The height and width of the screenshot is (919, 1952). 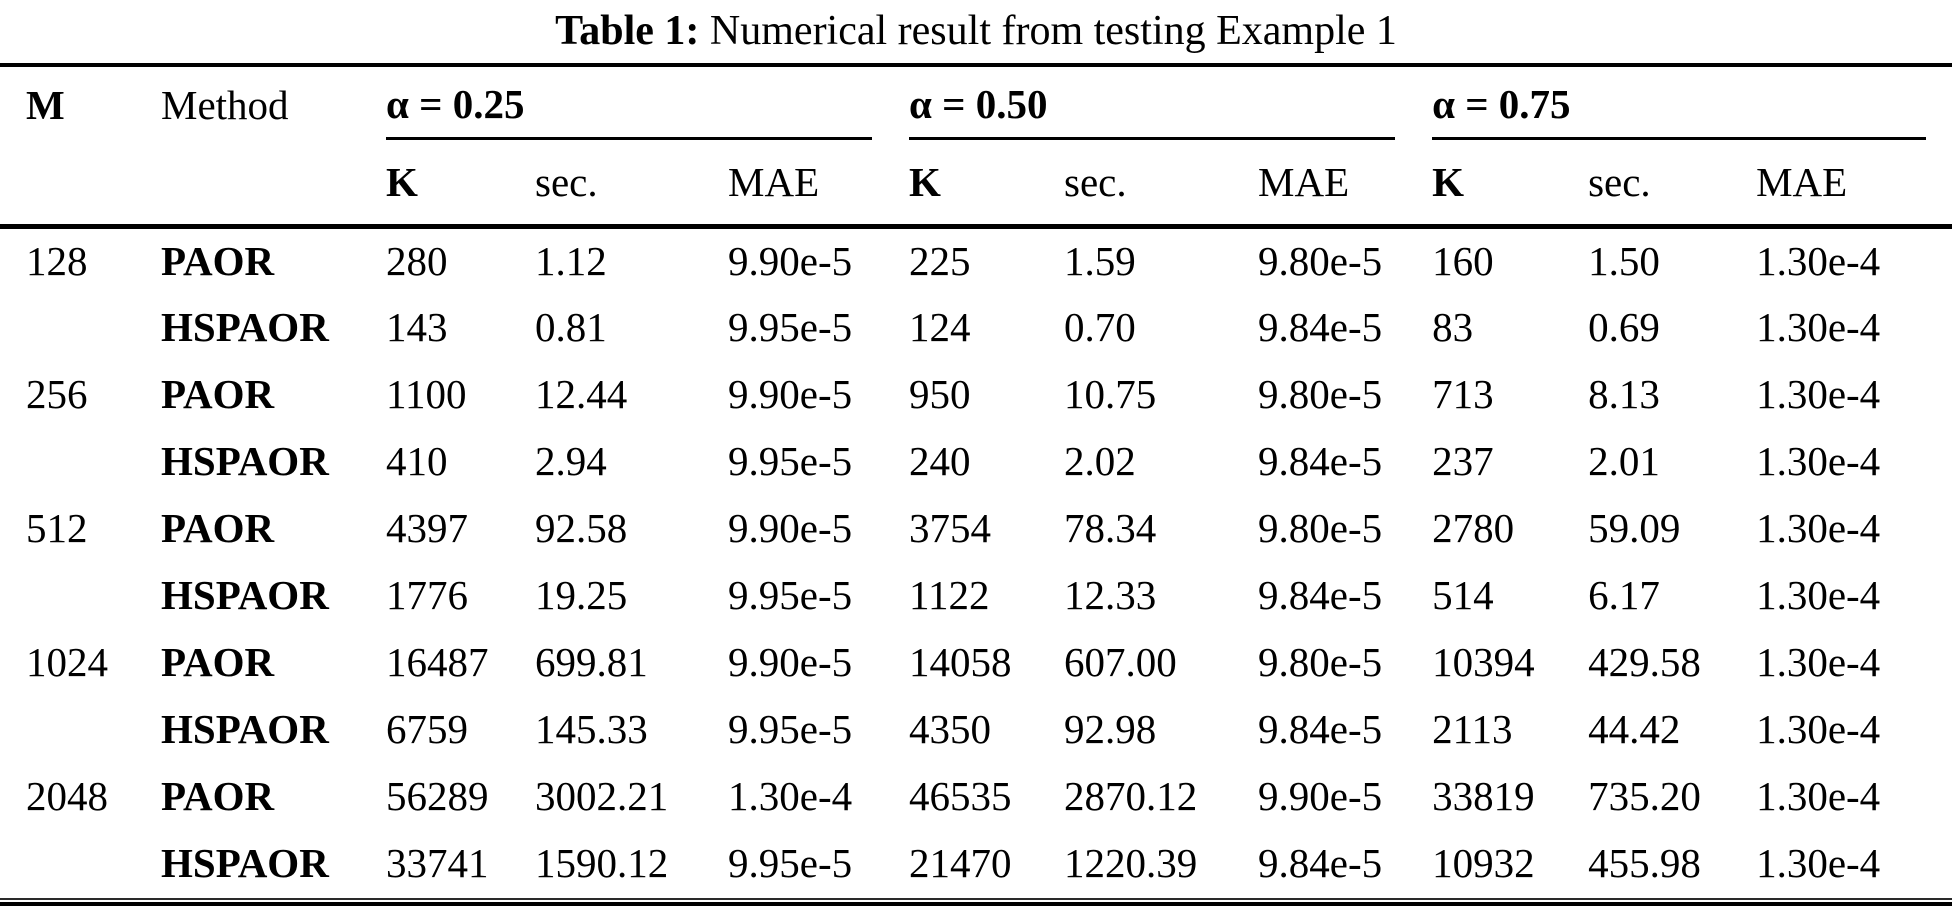 What do you see at coordinates (1110, 393) in the screenshot?
I see `cell-sec: 10.75` at bounding box center [1110, 393].